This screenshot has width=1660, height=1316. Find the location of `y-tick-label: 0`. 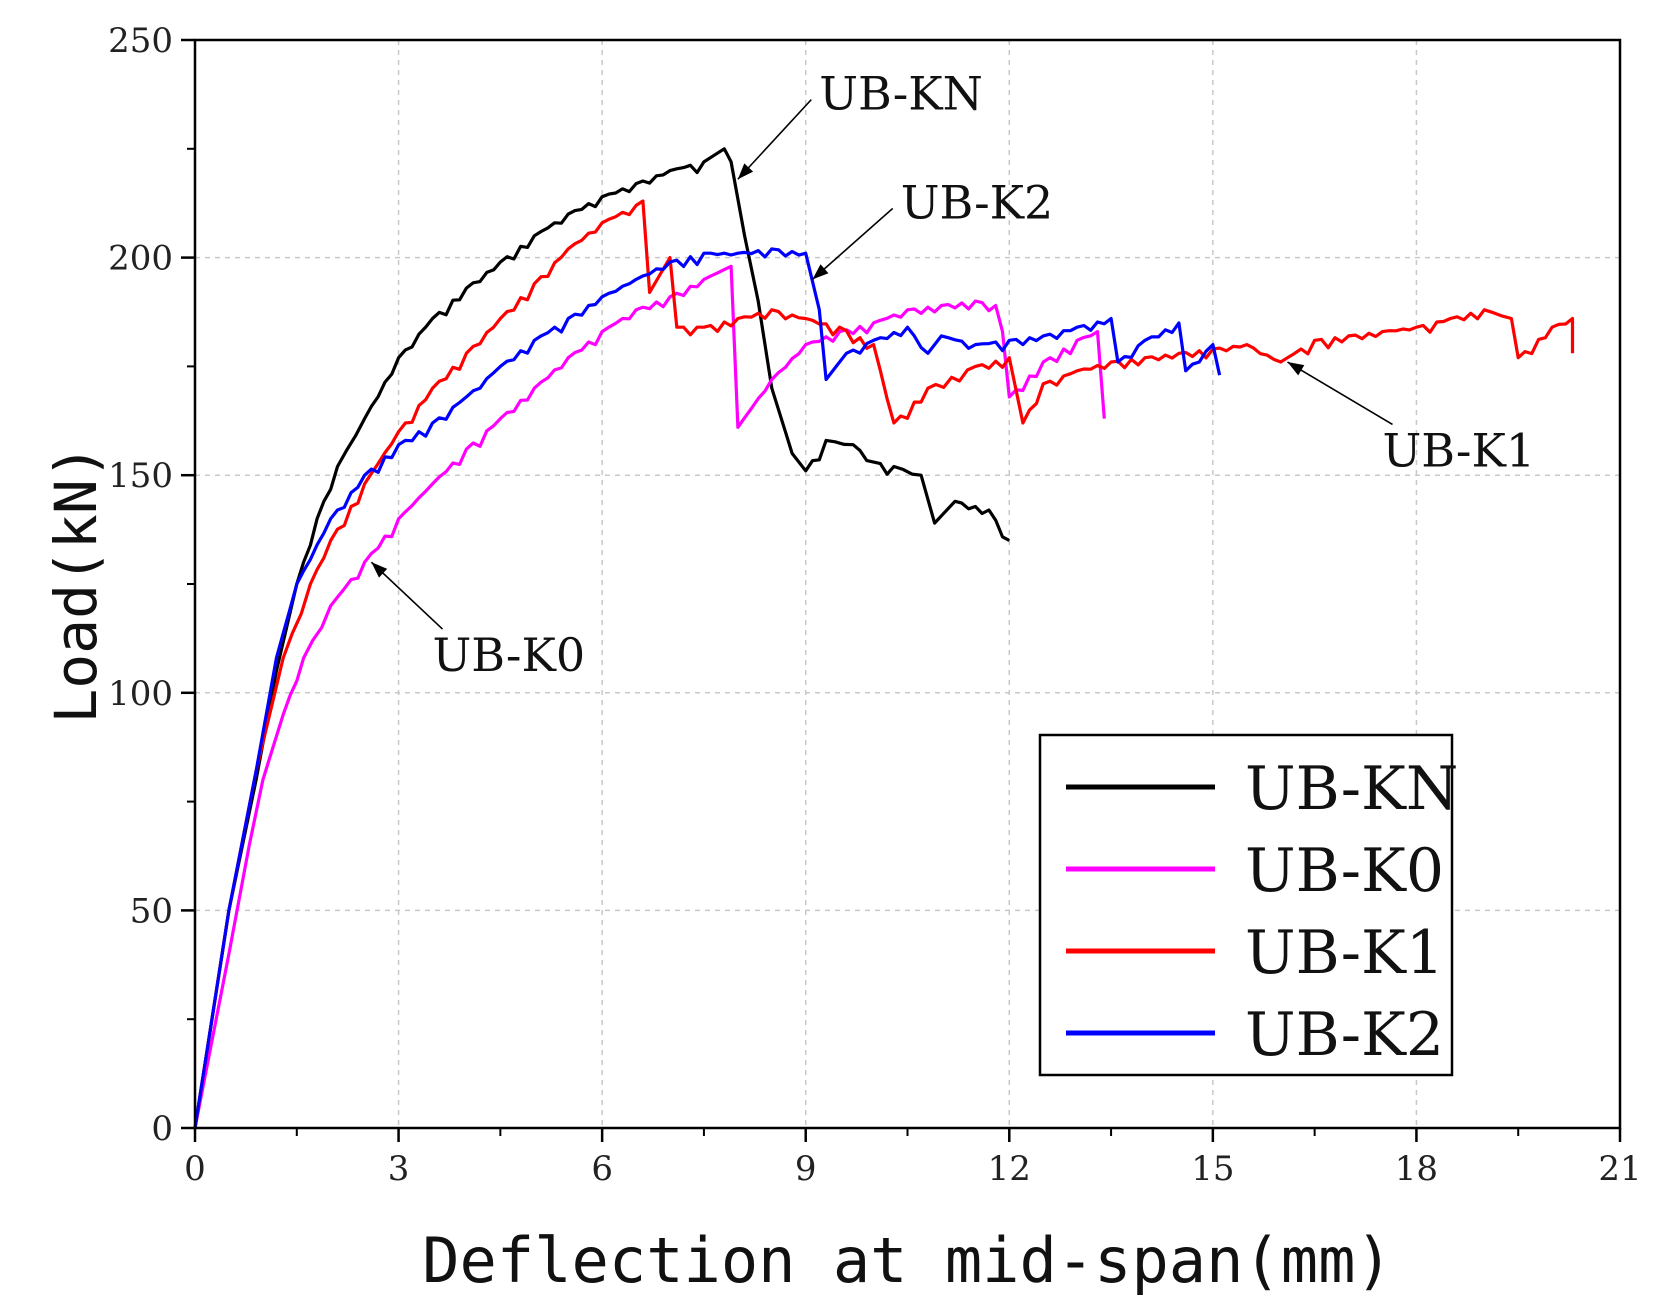

y-tick-label: 0 is located at coordinates (162, 1129).